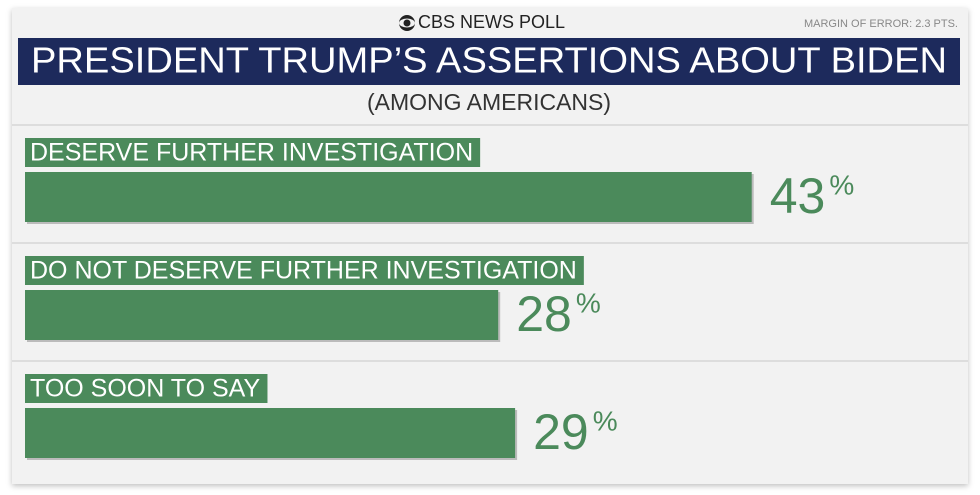 The image size is (980, 495). Describe the element at coordinates (489, 102) in the screenshot. I see `subtitle: (AMONG AMERICANS)` at that location.